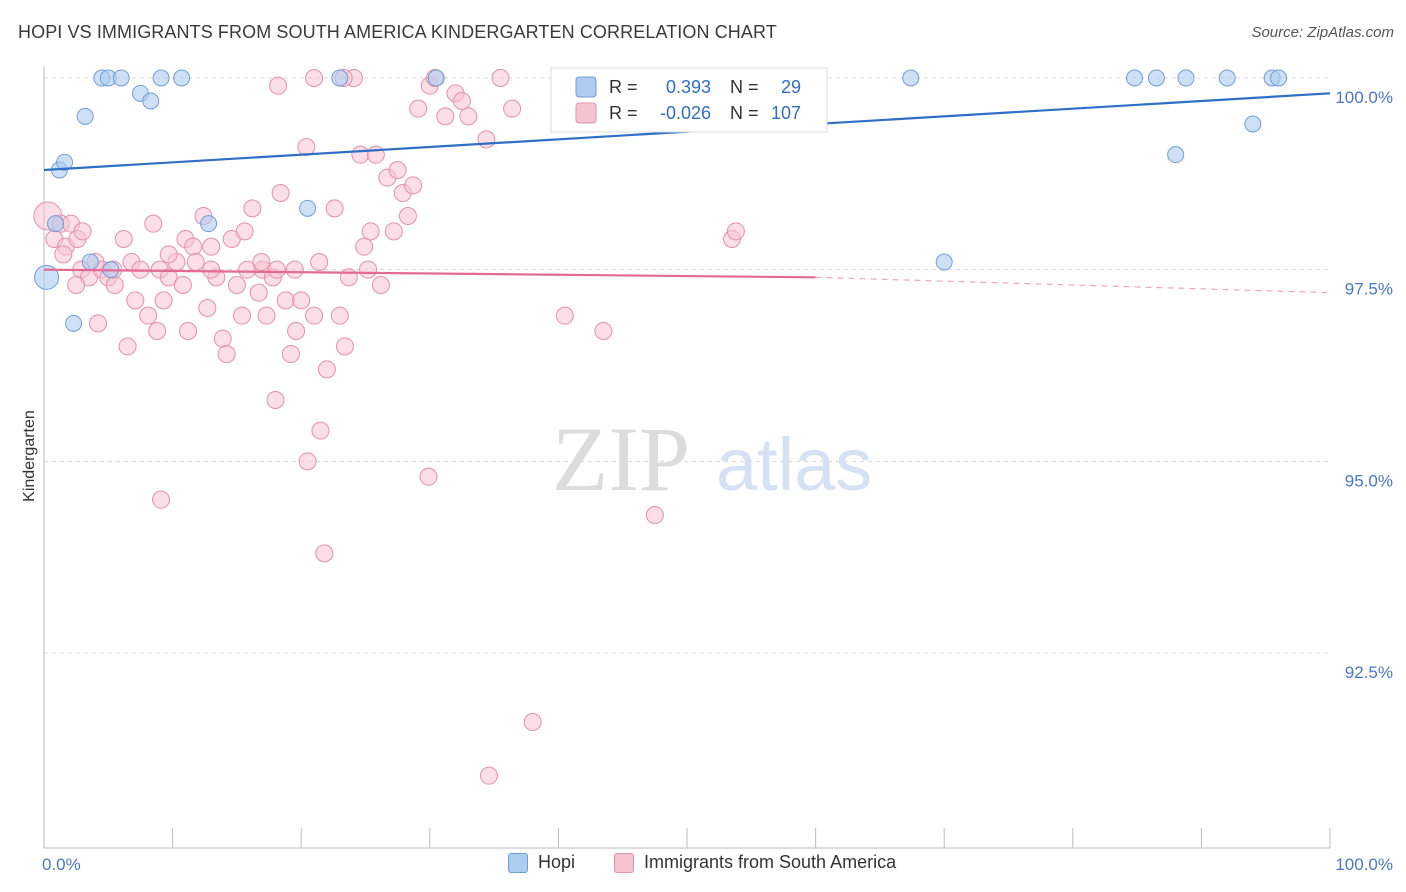 The height and width of the screenshot is (892, 1406). What do you see at coordinates (61, 864) in the screenshot?
I see `x-tick-label-0: 0.0%` at bounding box center [61, 864].